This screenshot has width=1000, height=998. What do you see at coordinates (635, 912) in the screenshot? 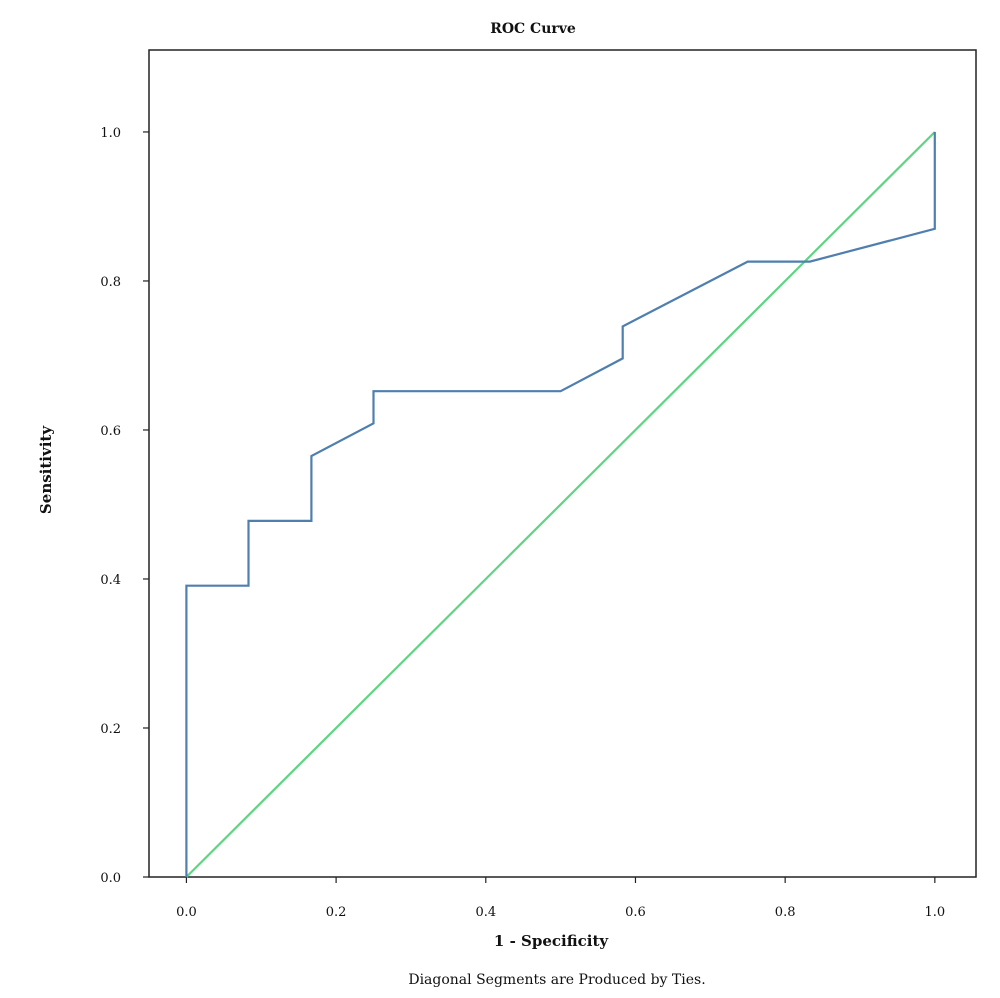
I see `x-tick-label: 0.6` at bounding box center [635, 912].